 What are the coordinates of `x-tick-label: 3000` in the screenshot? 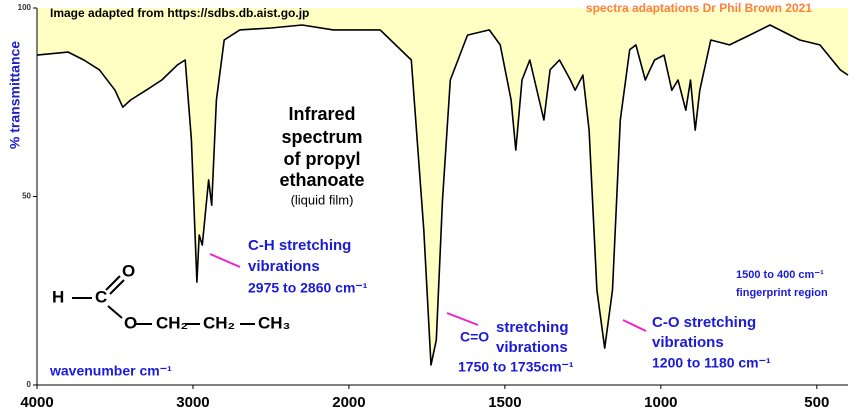 It's located at (192, 402).